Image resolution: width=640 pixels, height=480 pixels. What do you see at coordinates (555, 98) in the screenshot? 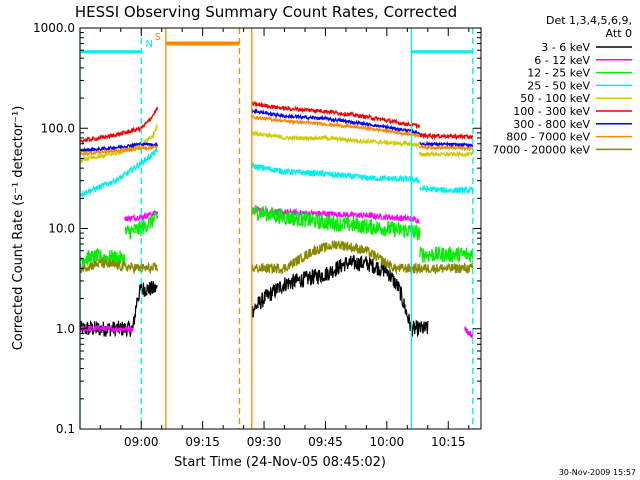
I see `legend-entry-label: 50 - 100 keV` at bounding box center [555, 98].